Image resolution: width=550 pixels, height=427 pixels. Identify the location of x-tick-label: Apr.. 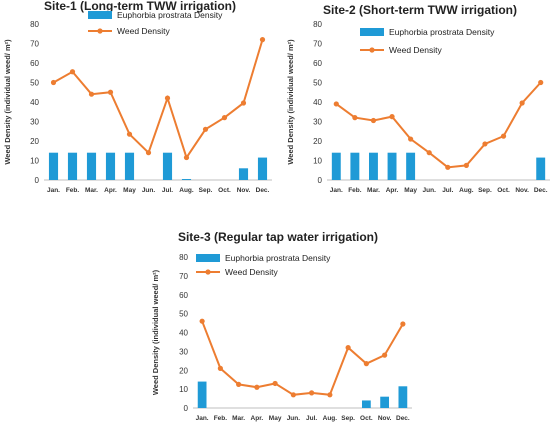
(110, 190).